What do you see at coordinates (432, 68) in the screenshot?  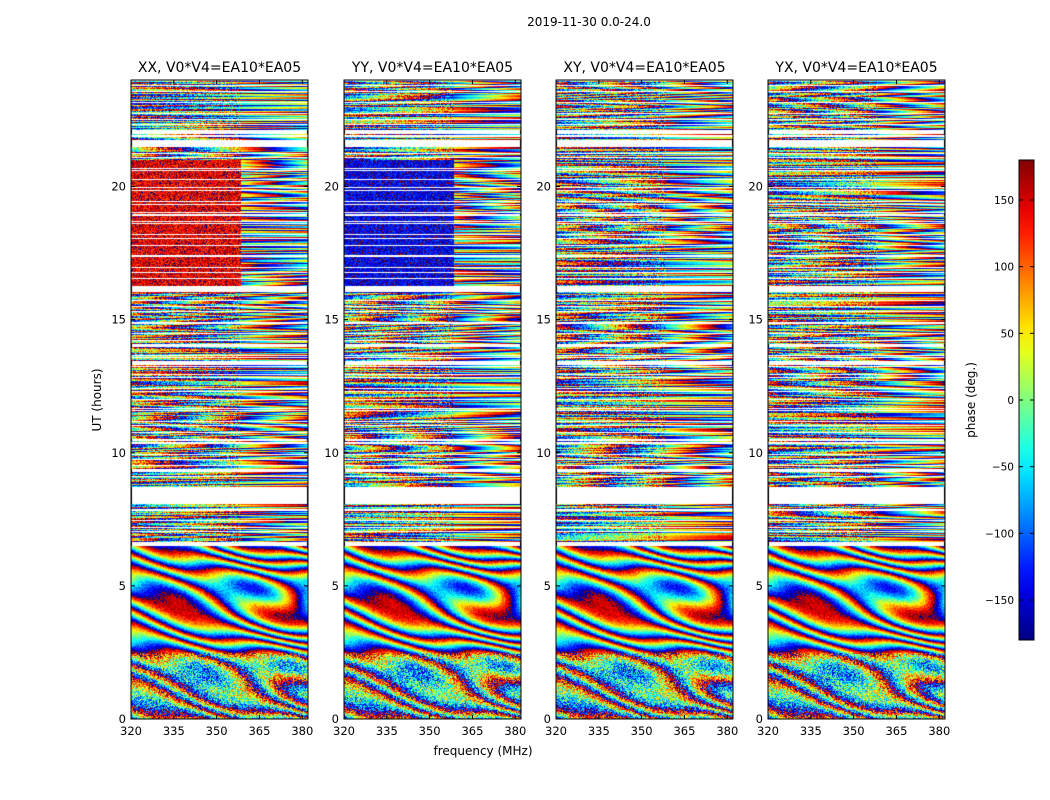 I see `panel-title: YY, V0*V4=EA10*EA05` at bounding box center [432, 68].